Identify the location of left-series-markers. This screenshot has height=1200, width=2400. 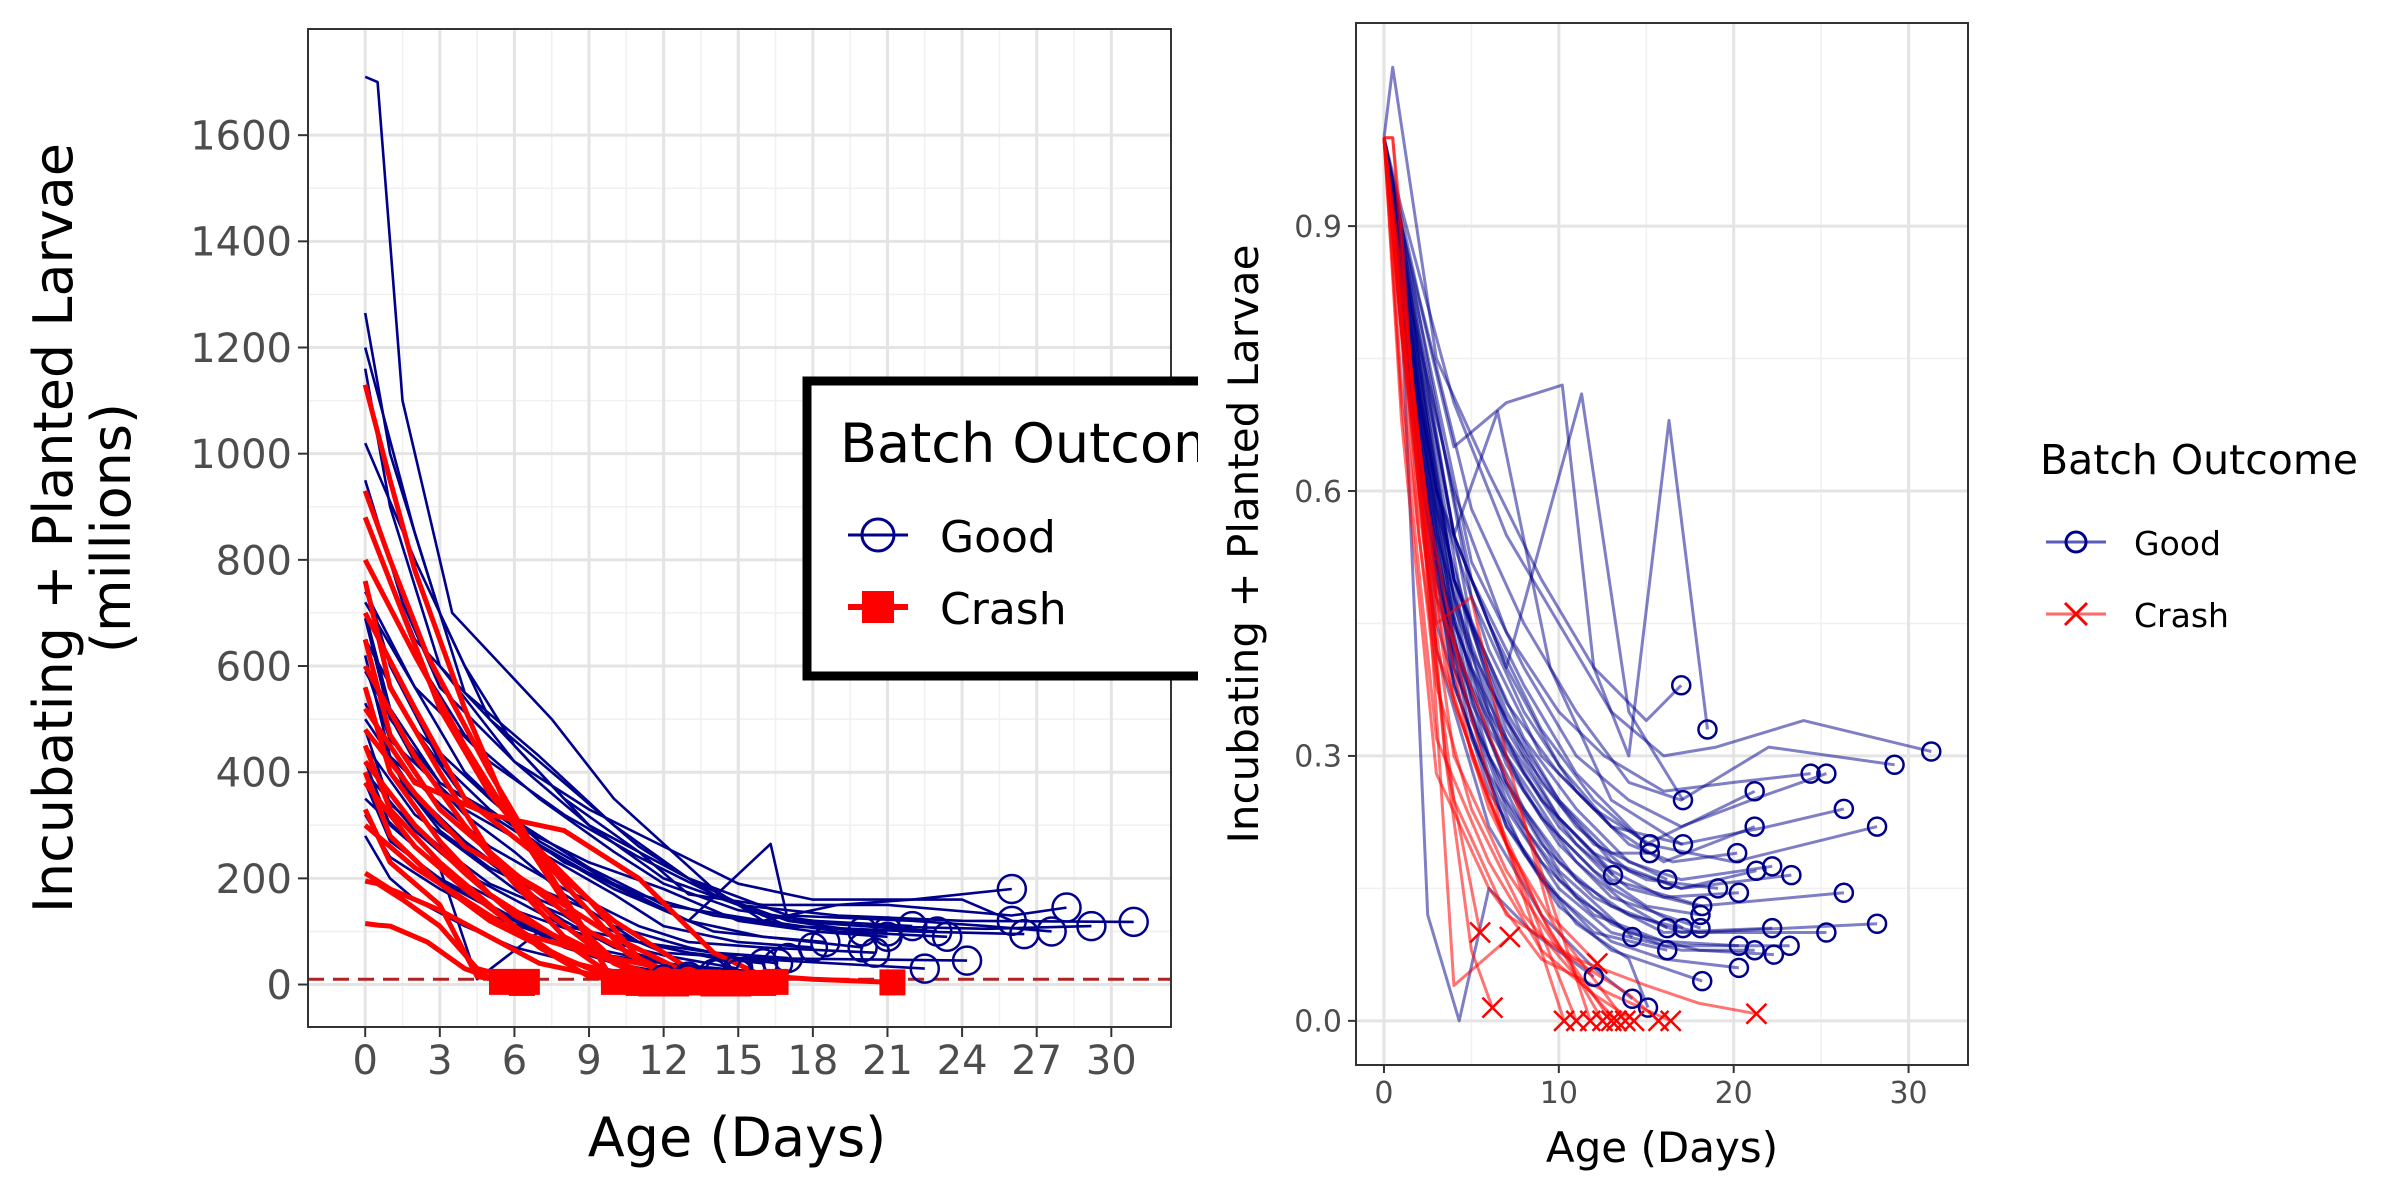
(818, 935).